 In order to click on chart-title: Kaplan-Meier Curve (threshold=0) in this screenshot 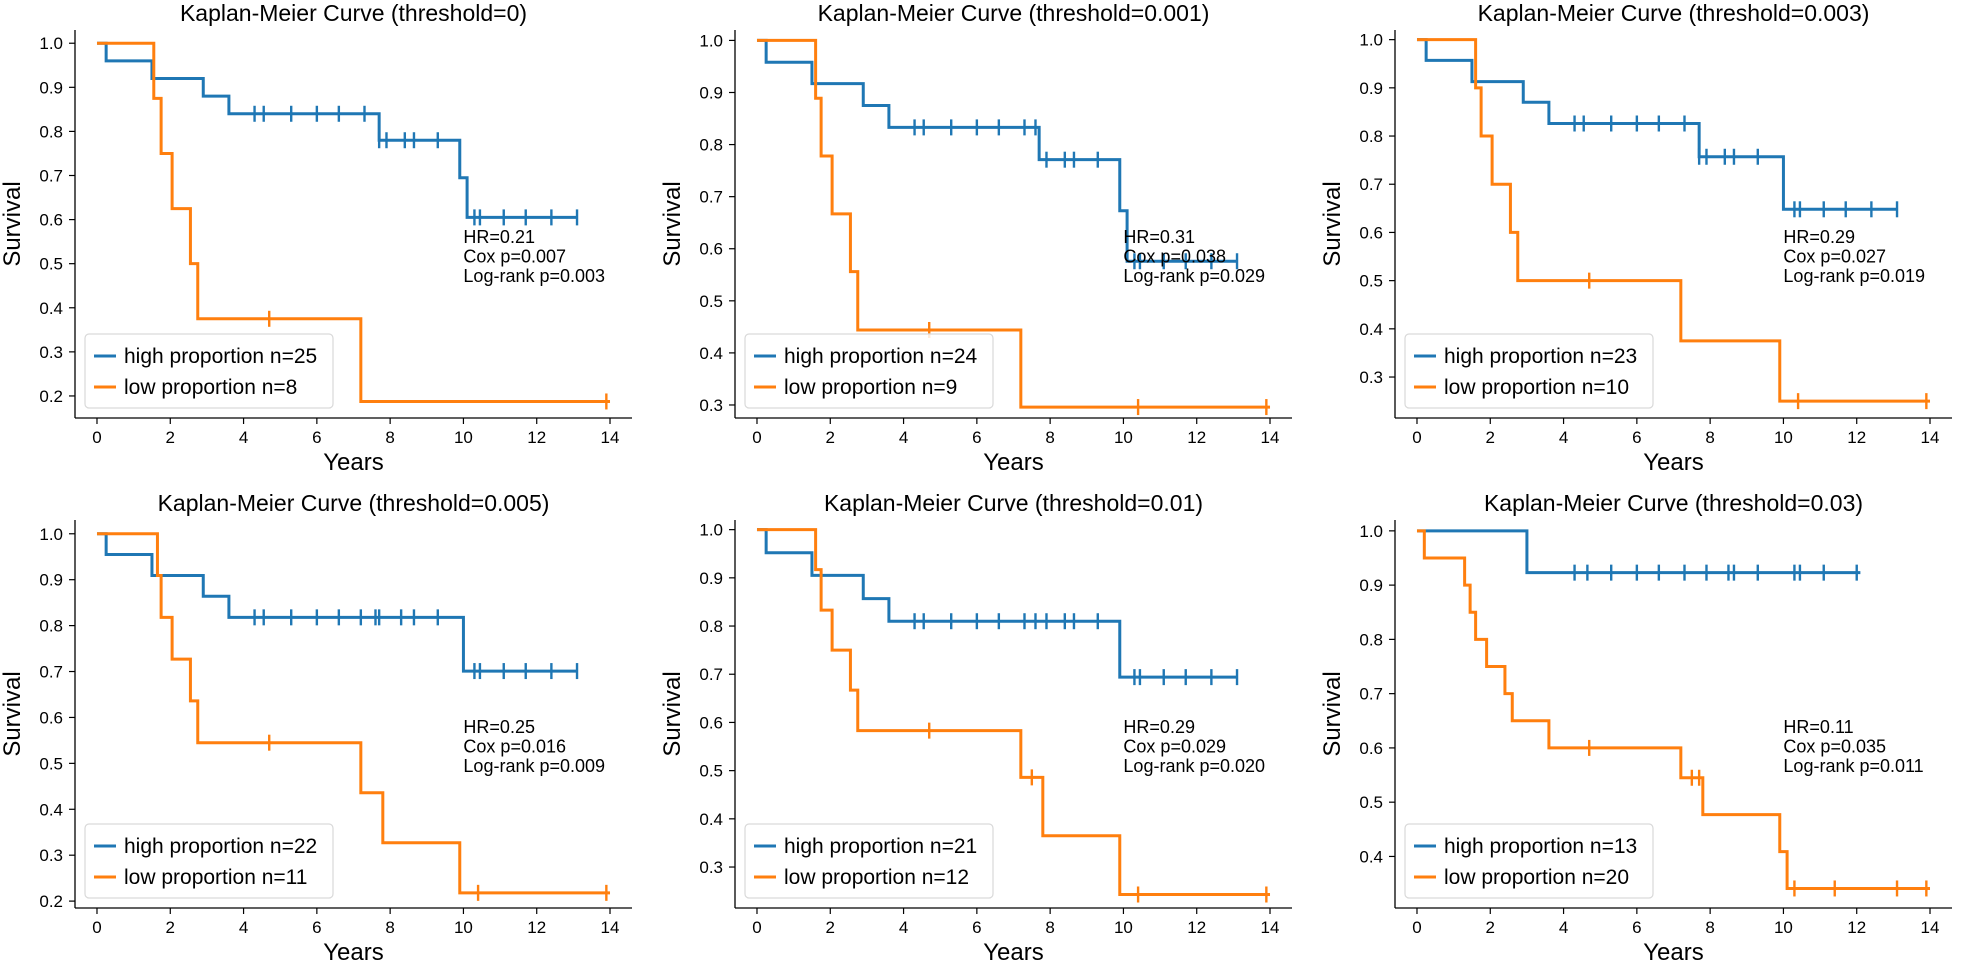, I will do `click(353, 13)`.